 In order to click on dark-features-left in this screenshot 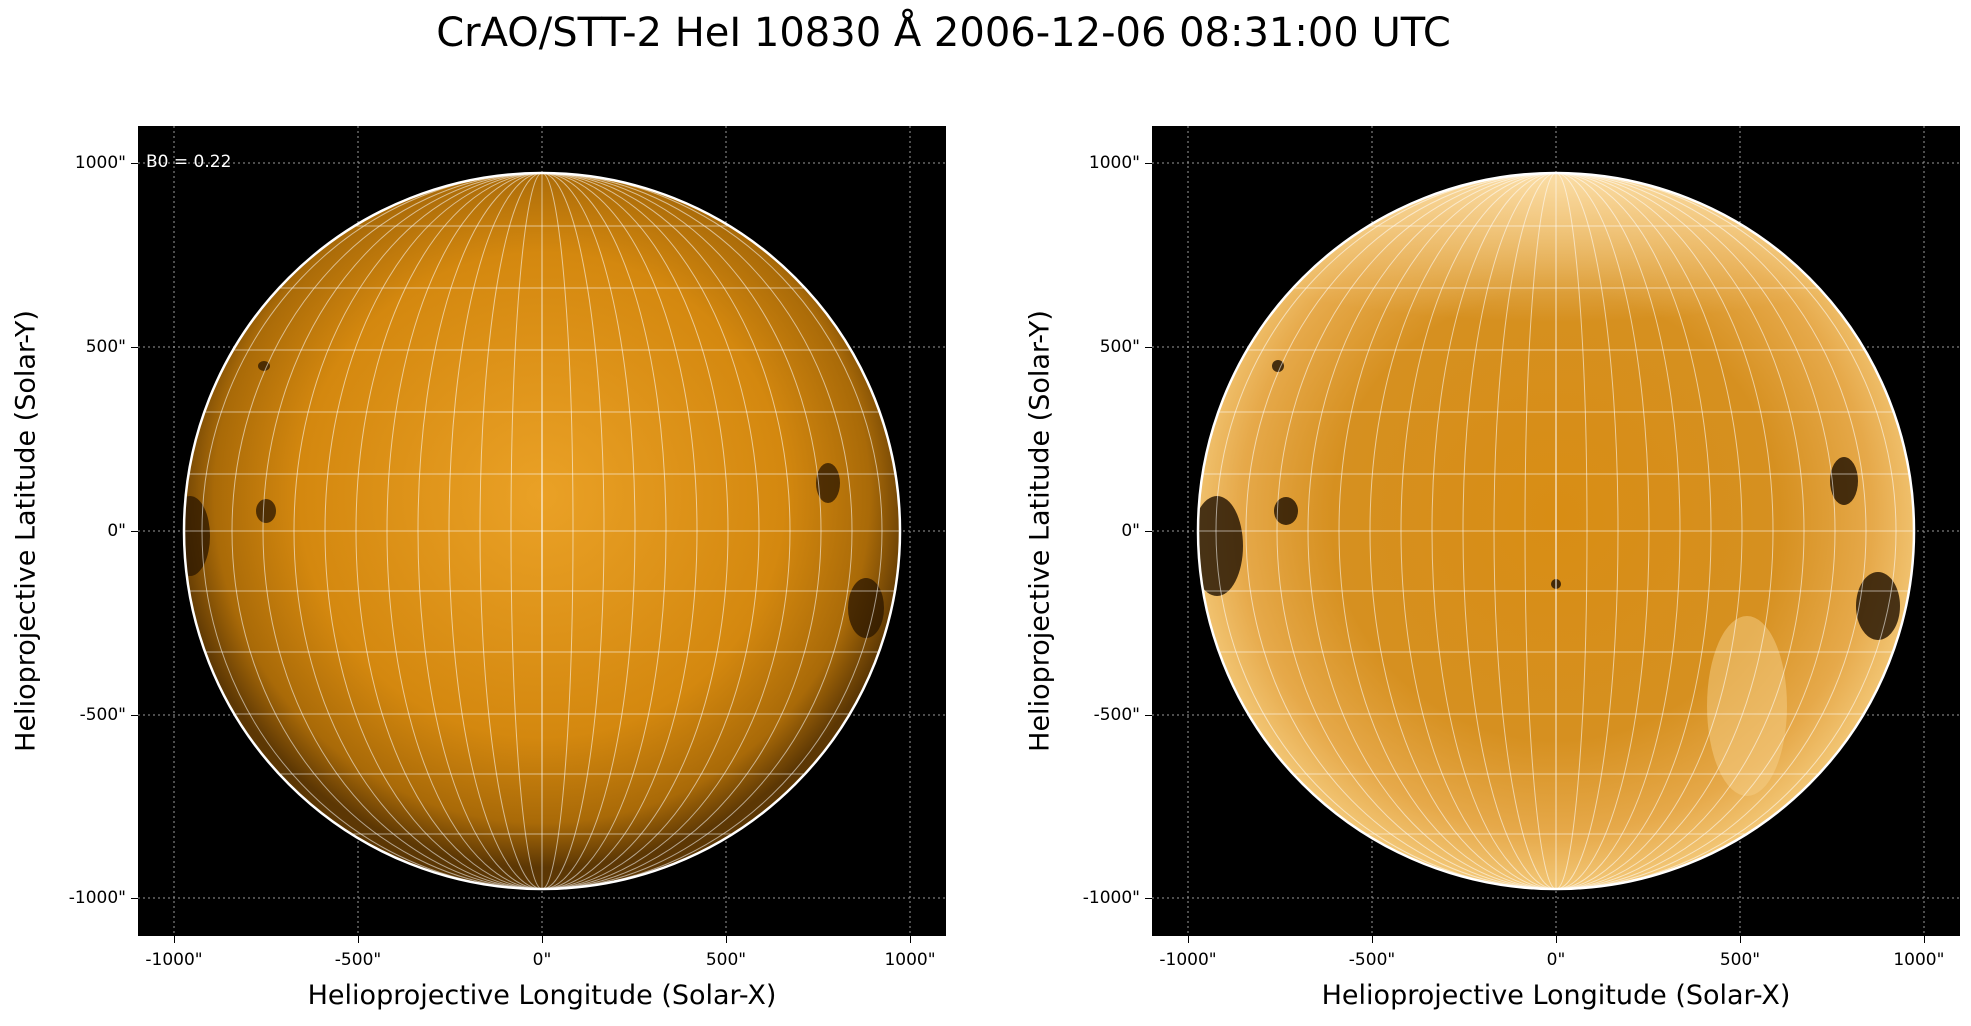, I will do `click(534, 499)`.